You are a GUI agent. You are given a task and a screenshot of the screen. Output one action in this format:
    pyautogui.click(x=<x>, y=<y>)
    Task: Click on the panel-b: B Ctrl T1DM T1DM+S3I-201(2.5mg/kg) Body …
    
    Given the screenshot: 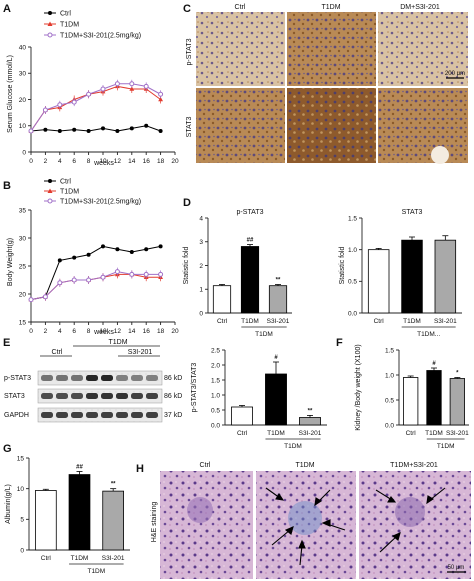 What is the action you would take?
    pyautogui.click(x=91, y=258)
    